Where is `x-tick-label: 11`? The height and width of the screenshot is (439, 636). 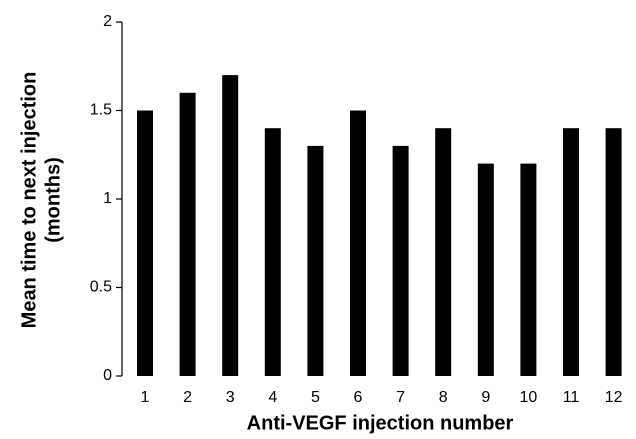 x-tick-label: 11 is located at coordinates (571, 397).